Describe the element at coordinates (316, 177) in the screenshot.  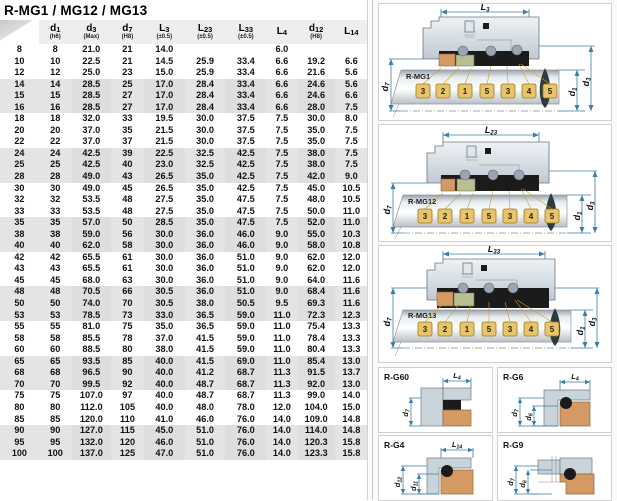
I see `table-cell: 42.0` at that location.